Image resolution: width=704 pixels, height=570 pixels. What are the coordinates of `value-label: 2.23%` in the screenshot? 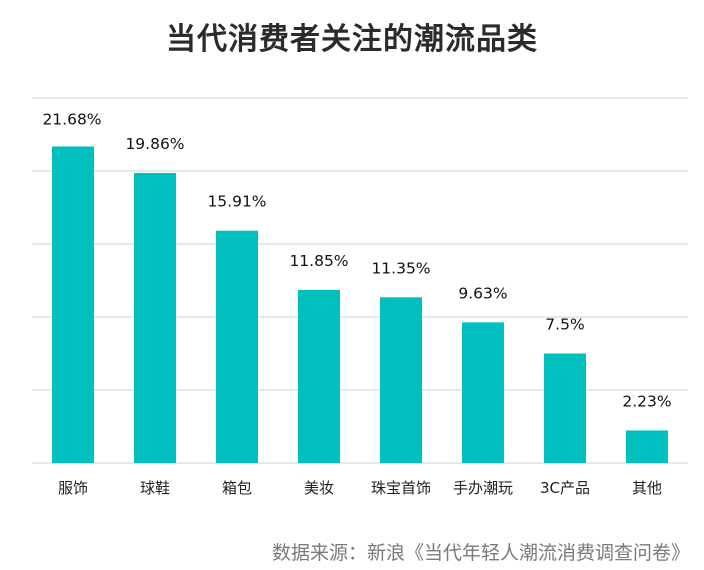 It's located at (646, 401).